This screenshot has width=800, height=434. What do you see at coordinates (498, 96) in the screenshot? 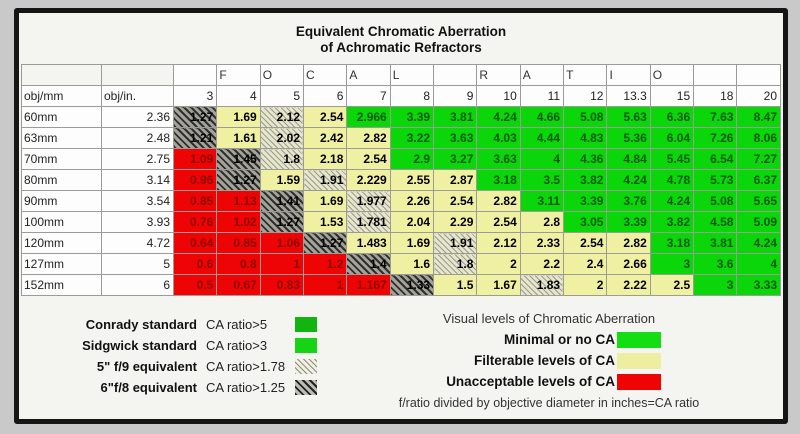
I see `focal-ratio-header: 10` at bounding box center [498, 96].